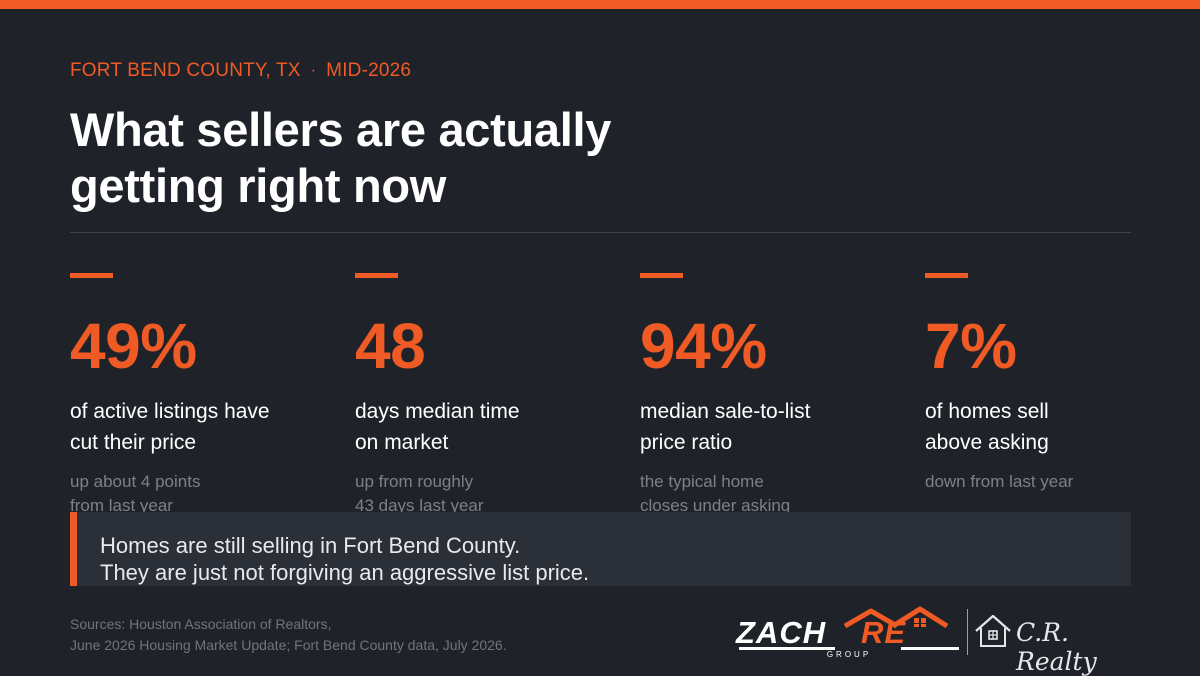 The image size is (1200, 676). Describe the element at coordinates (170, 427) in the screenshot. I see `stat-label: of active listings have cut their price` at that location.